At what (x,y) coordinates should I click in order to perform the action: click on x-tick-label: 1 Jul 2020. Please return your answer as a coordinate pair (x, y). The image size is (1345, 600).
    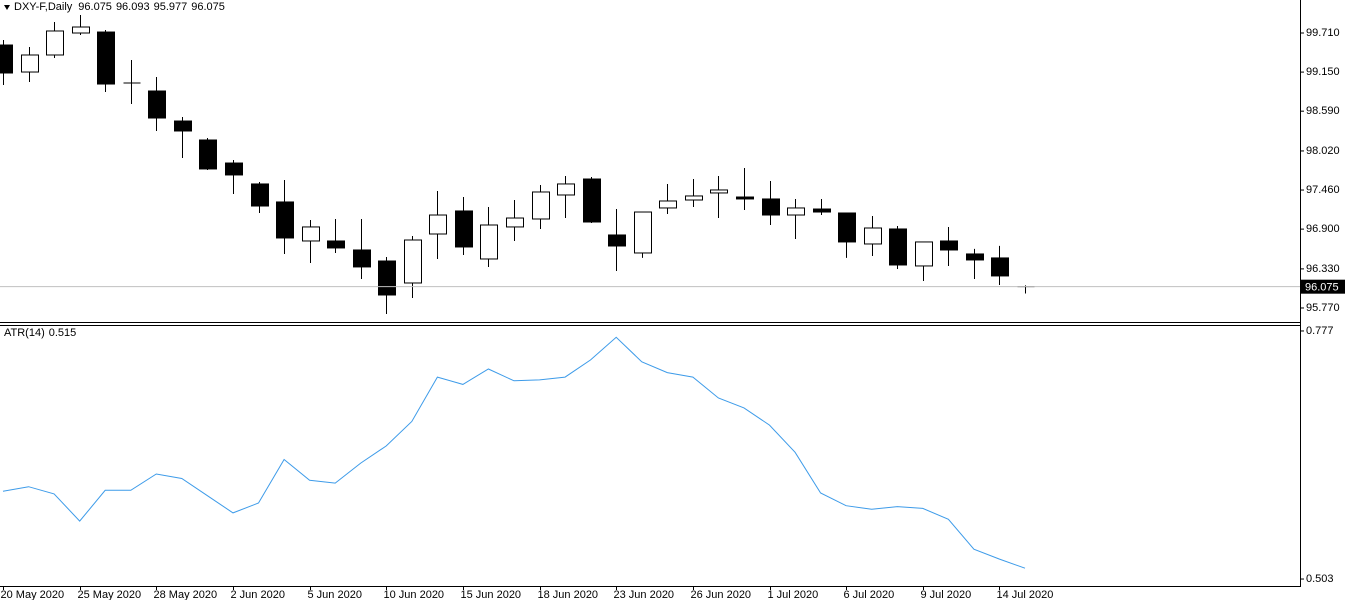
    Looking at the image, I should click on (793, 594).